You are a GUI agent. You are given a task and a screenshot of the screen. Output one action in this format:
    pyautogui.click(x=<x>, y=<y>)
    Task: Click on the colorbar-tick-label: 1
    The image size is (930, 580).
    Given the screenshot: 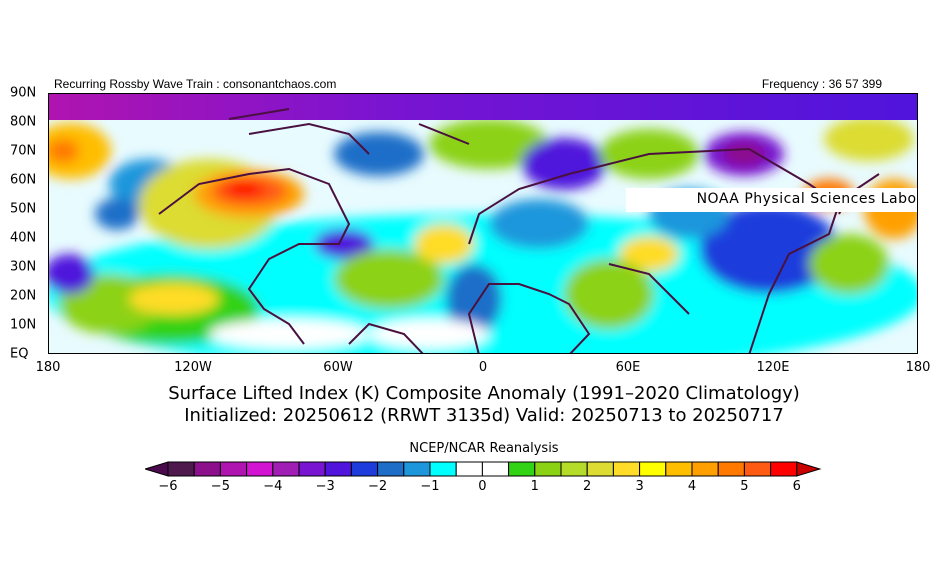 What is the action you would take?
    pyautogui.click(x=534, y=486)
    